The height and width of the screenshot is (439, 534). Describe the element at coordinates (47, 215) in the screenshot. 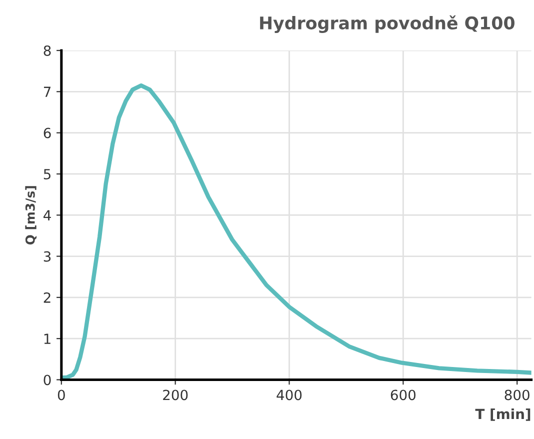

I see `y-tick-label: 4` at that location.